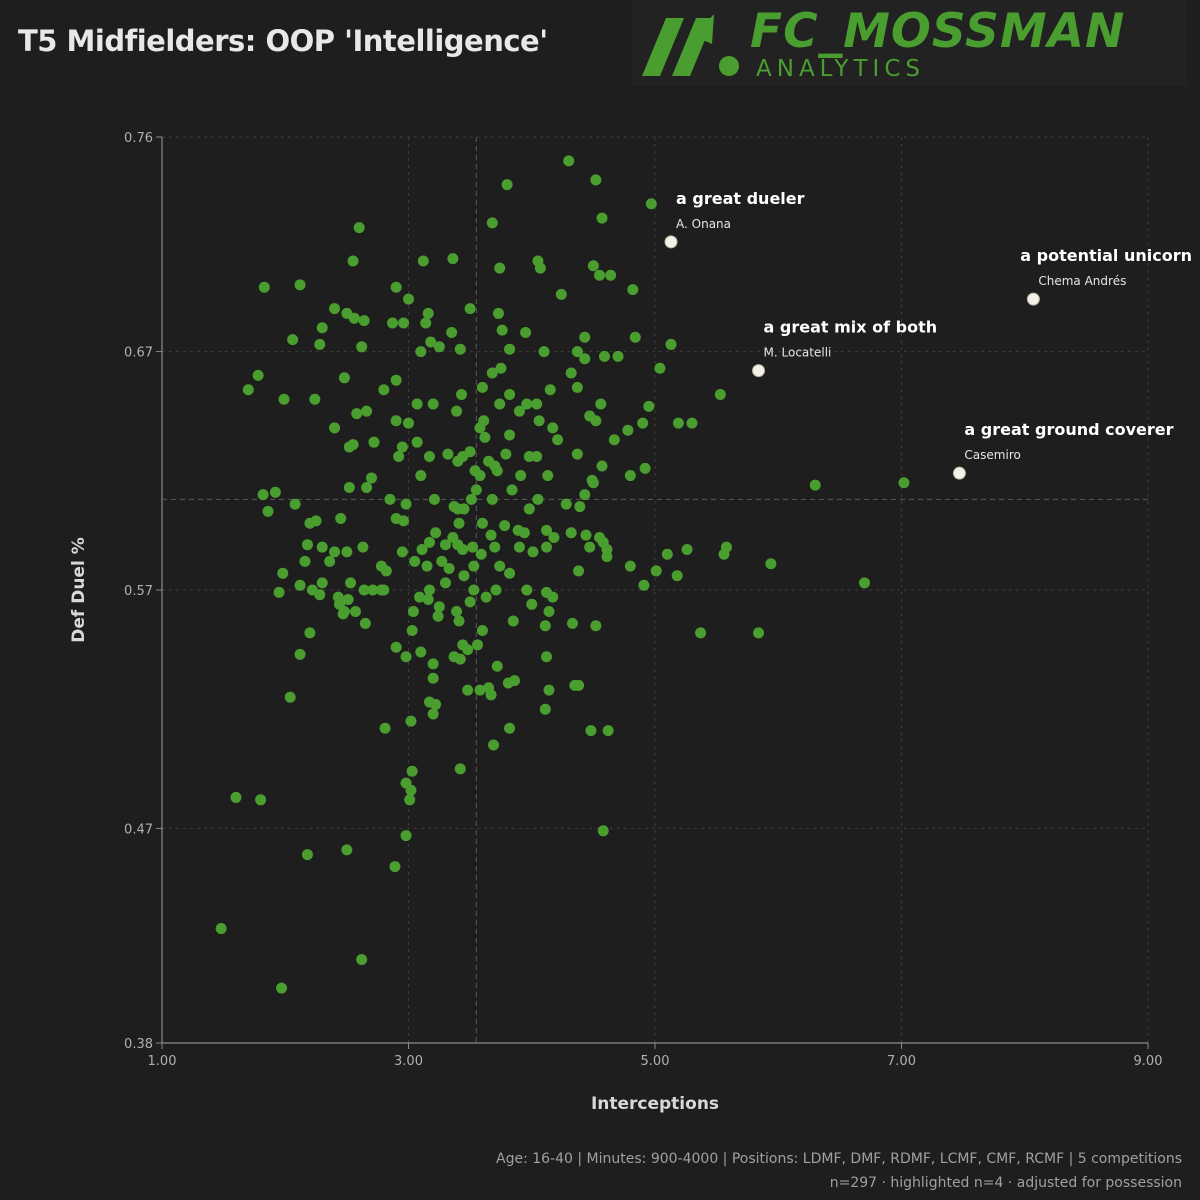 This screenshot has width=1200, height=1200. What do you see at coordinates (1033, 299) in the screenshot?
I see `highlighted-point` at bounding box center [1033, 299].